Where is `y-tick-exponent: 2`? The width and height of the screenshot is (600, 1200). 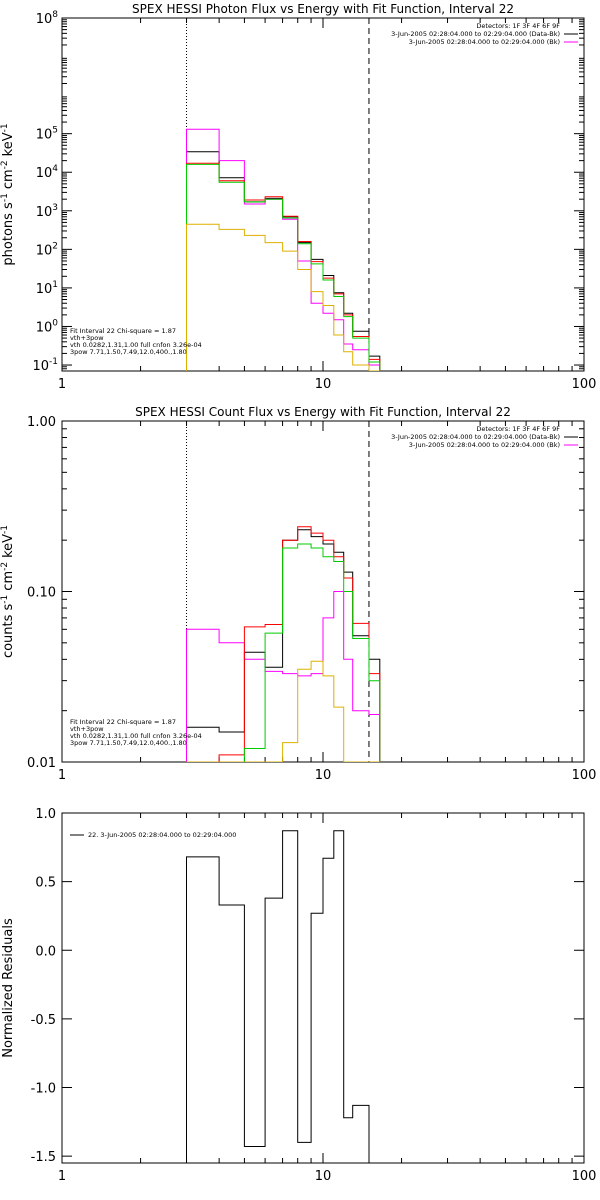 y-tick-exponent: 2 is located at coordinates (55, 246).